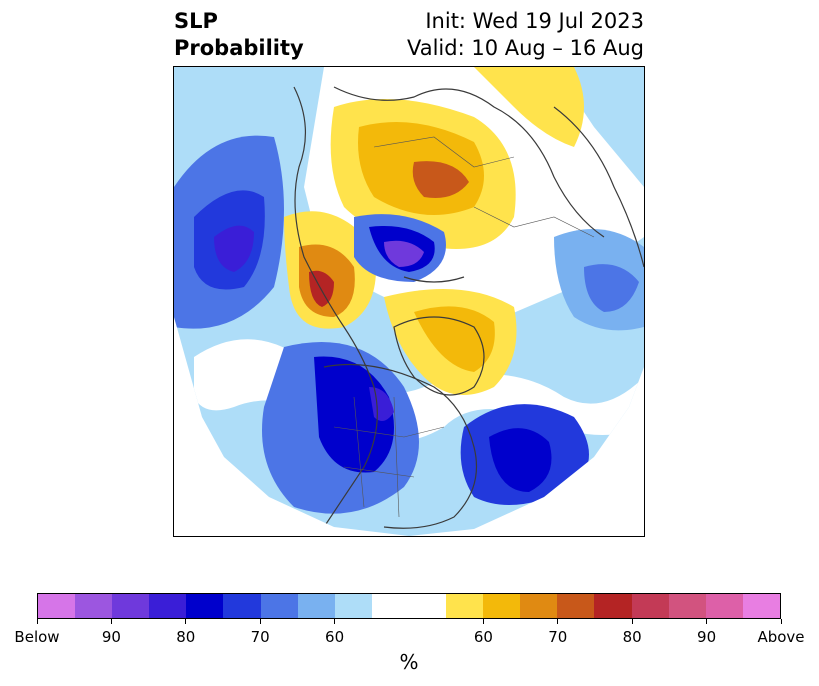  Describe the element at coordinates (534, 21) in the screenshot. I see `init-date: Init: Wed 19 Jul 2023` at that location.